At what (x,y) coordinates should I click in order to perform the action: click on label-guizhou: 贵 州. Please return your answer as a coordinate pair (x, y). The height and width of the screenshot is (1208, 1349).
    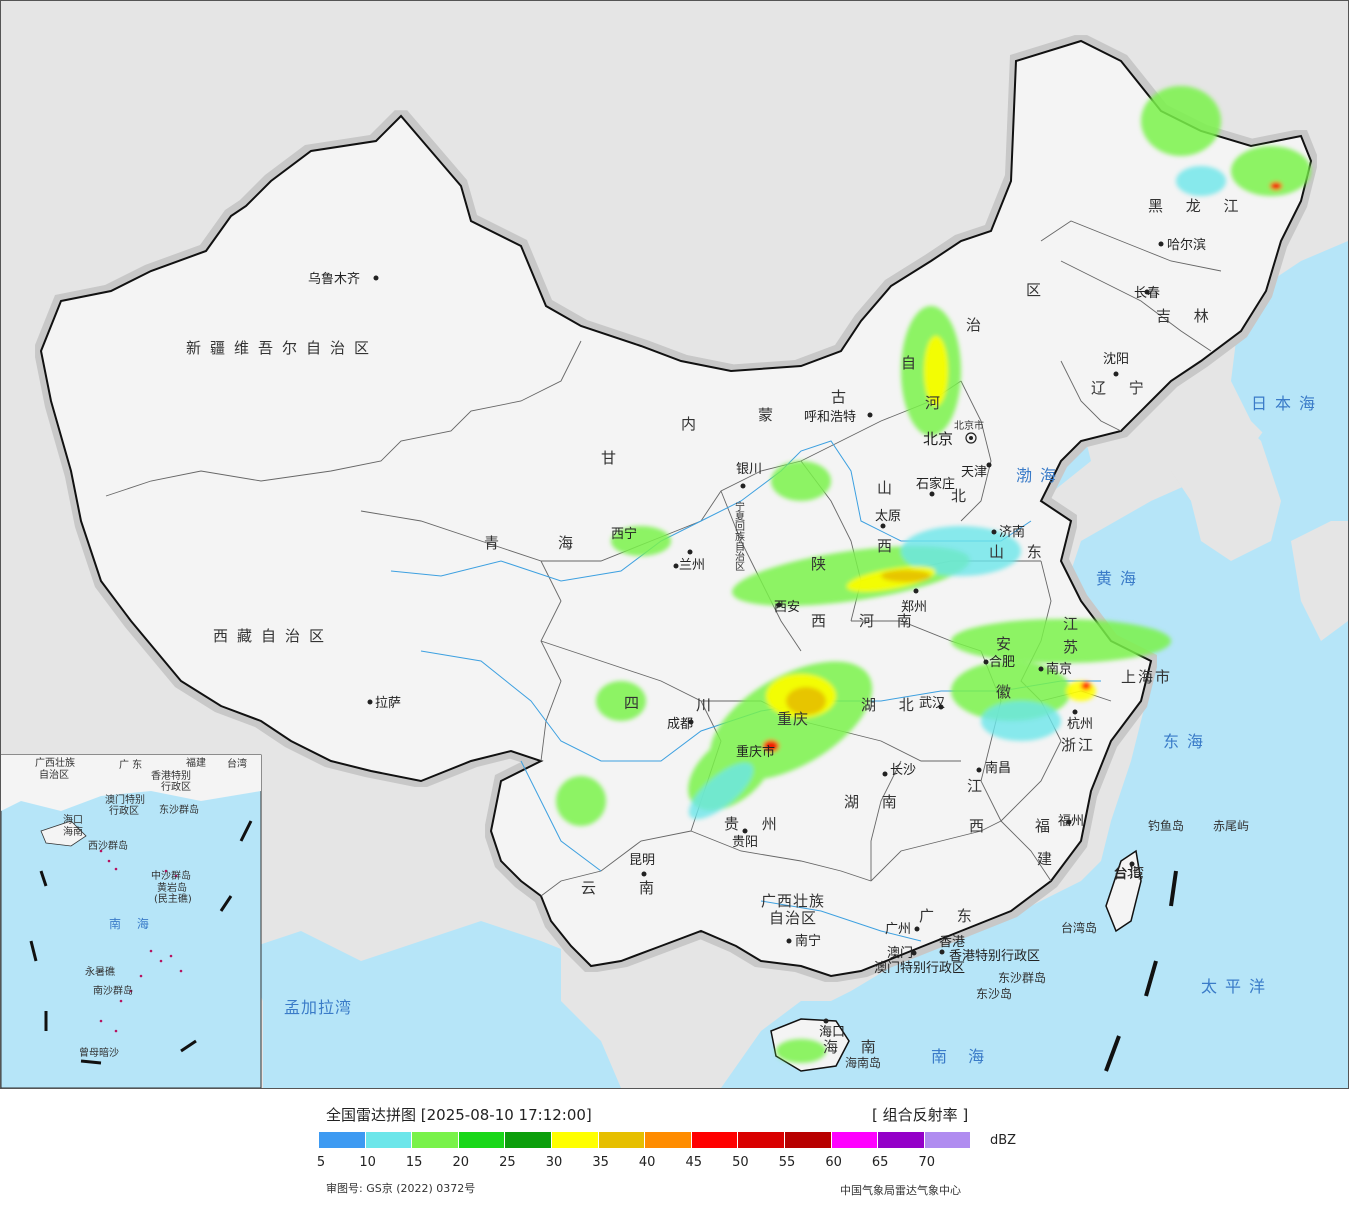
    Looking at the image, I should click on (755, 824).